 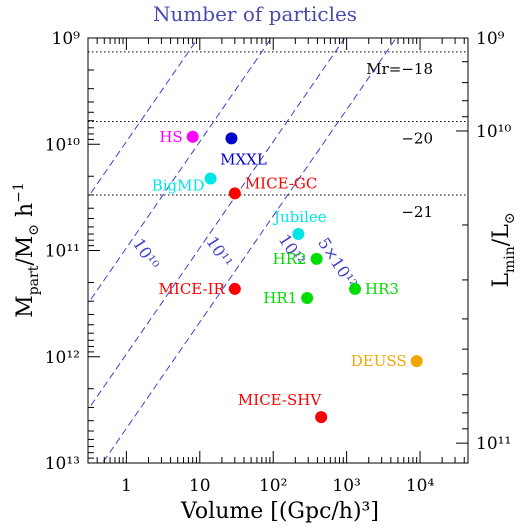 I want to click on particle-line, so click(x=143, y=118).